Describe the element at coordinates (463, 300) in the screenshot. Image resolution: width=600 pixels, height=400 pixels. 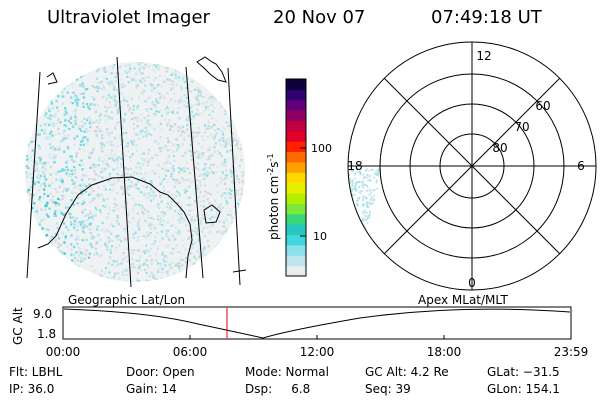
I see `timeline-right-label: Apex MLat/MLT` at that location.